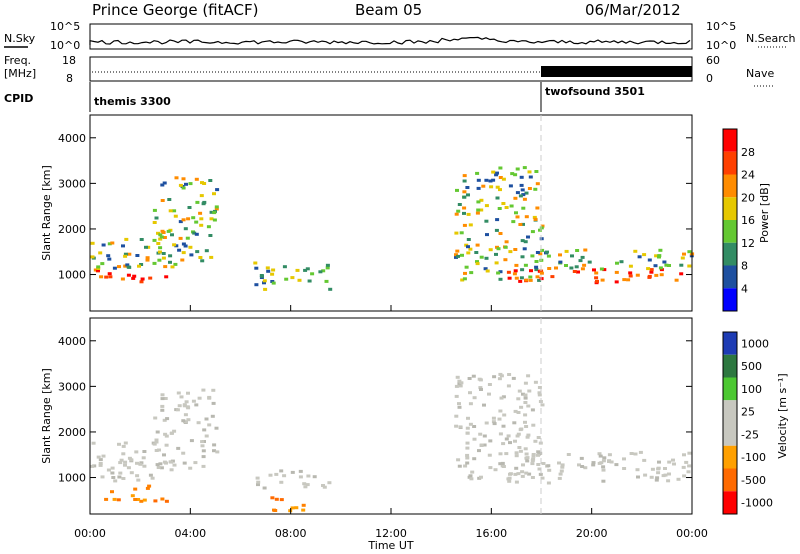 The height and width of the screenshot is (554, 800). What do you see at coordinates (72, 183) in the screenshot?
I see `ytick-label-2: 3000` at bounding box center [72, 183].